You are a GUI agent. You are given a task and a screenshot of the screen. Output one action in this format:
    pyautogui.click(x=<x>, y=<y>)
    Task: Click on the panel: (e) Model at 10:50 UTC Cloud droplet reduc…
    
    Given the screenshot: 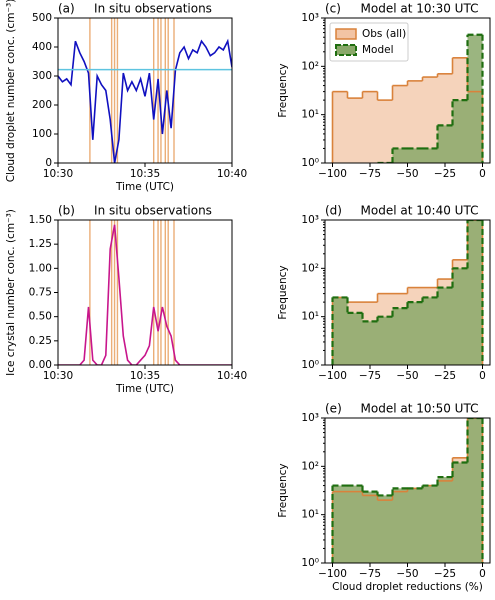 What is the action you would take?
    pyautogui.click(x=384, y=497)
    